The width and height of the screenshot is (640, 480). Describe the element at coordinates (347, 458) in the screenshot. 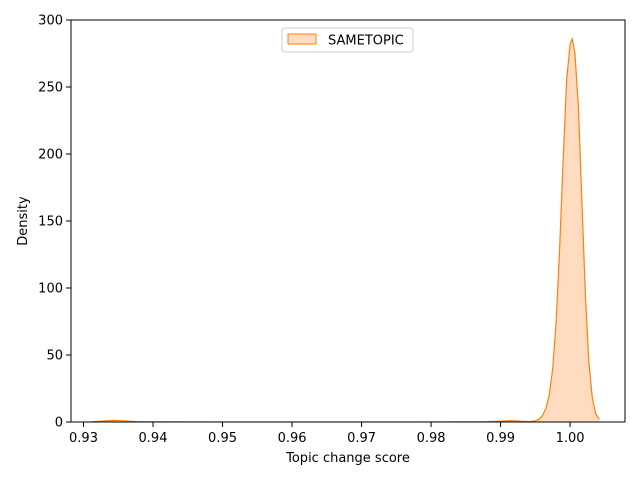

I see `x-axis-title: Topic change score` at that location.